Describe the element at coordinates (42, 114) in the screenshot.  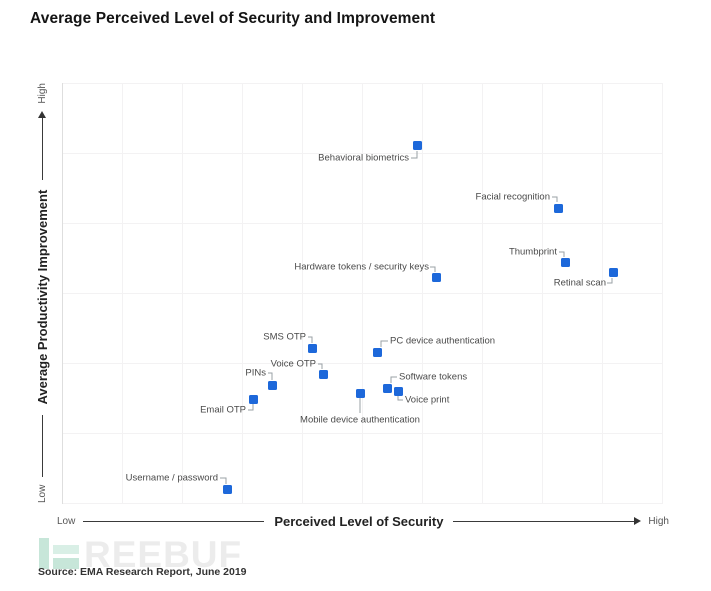
I see `y-axis-arrow-icon` at that location.